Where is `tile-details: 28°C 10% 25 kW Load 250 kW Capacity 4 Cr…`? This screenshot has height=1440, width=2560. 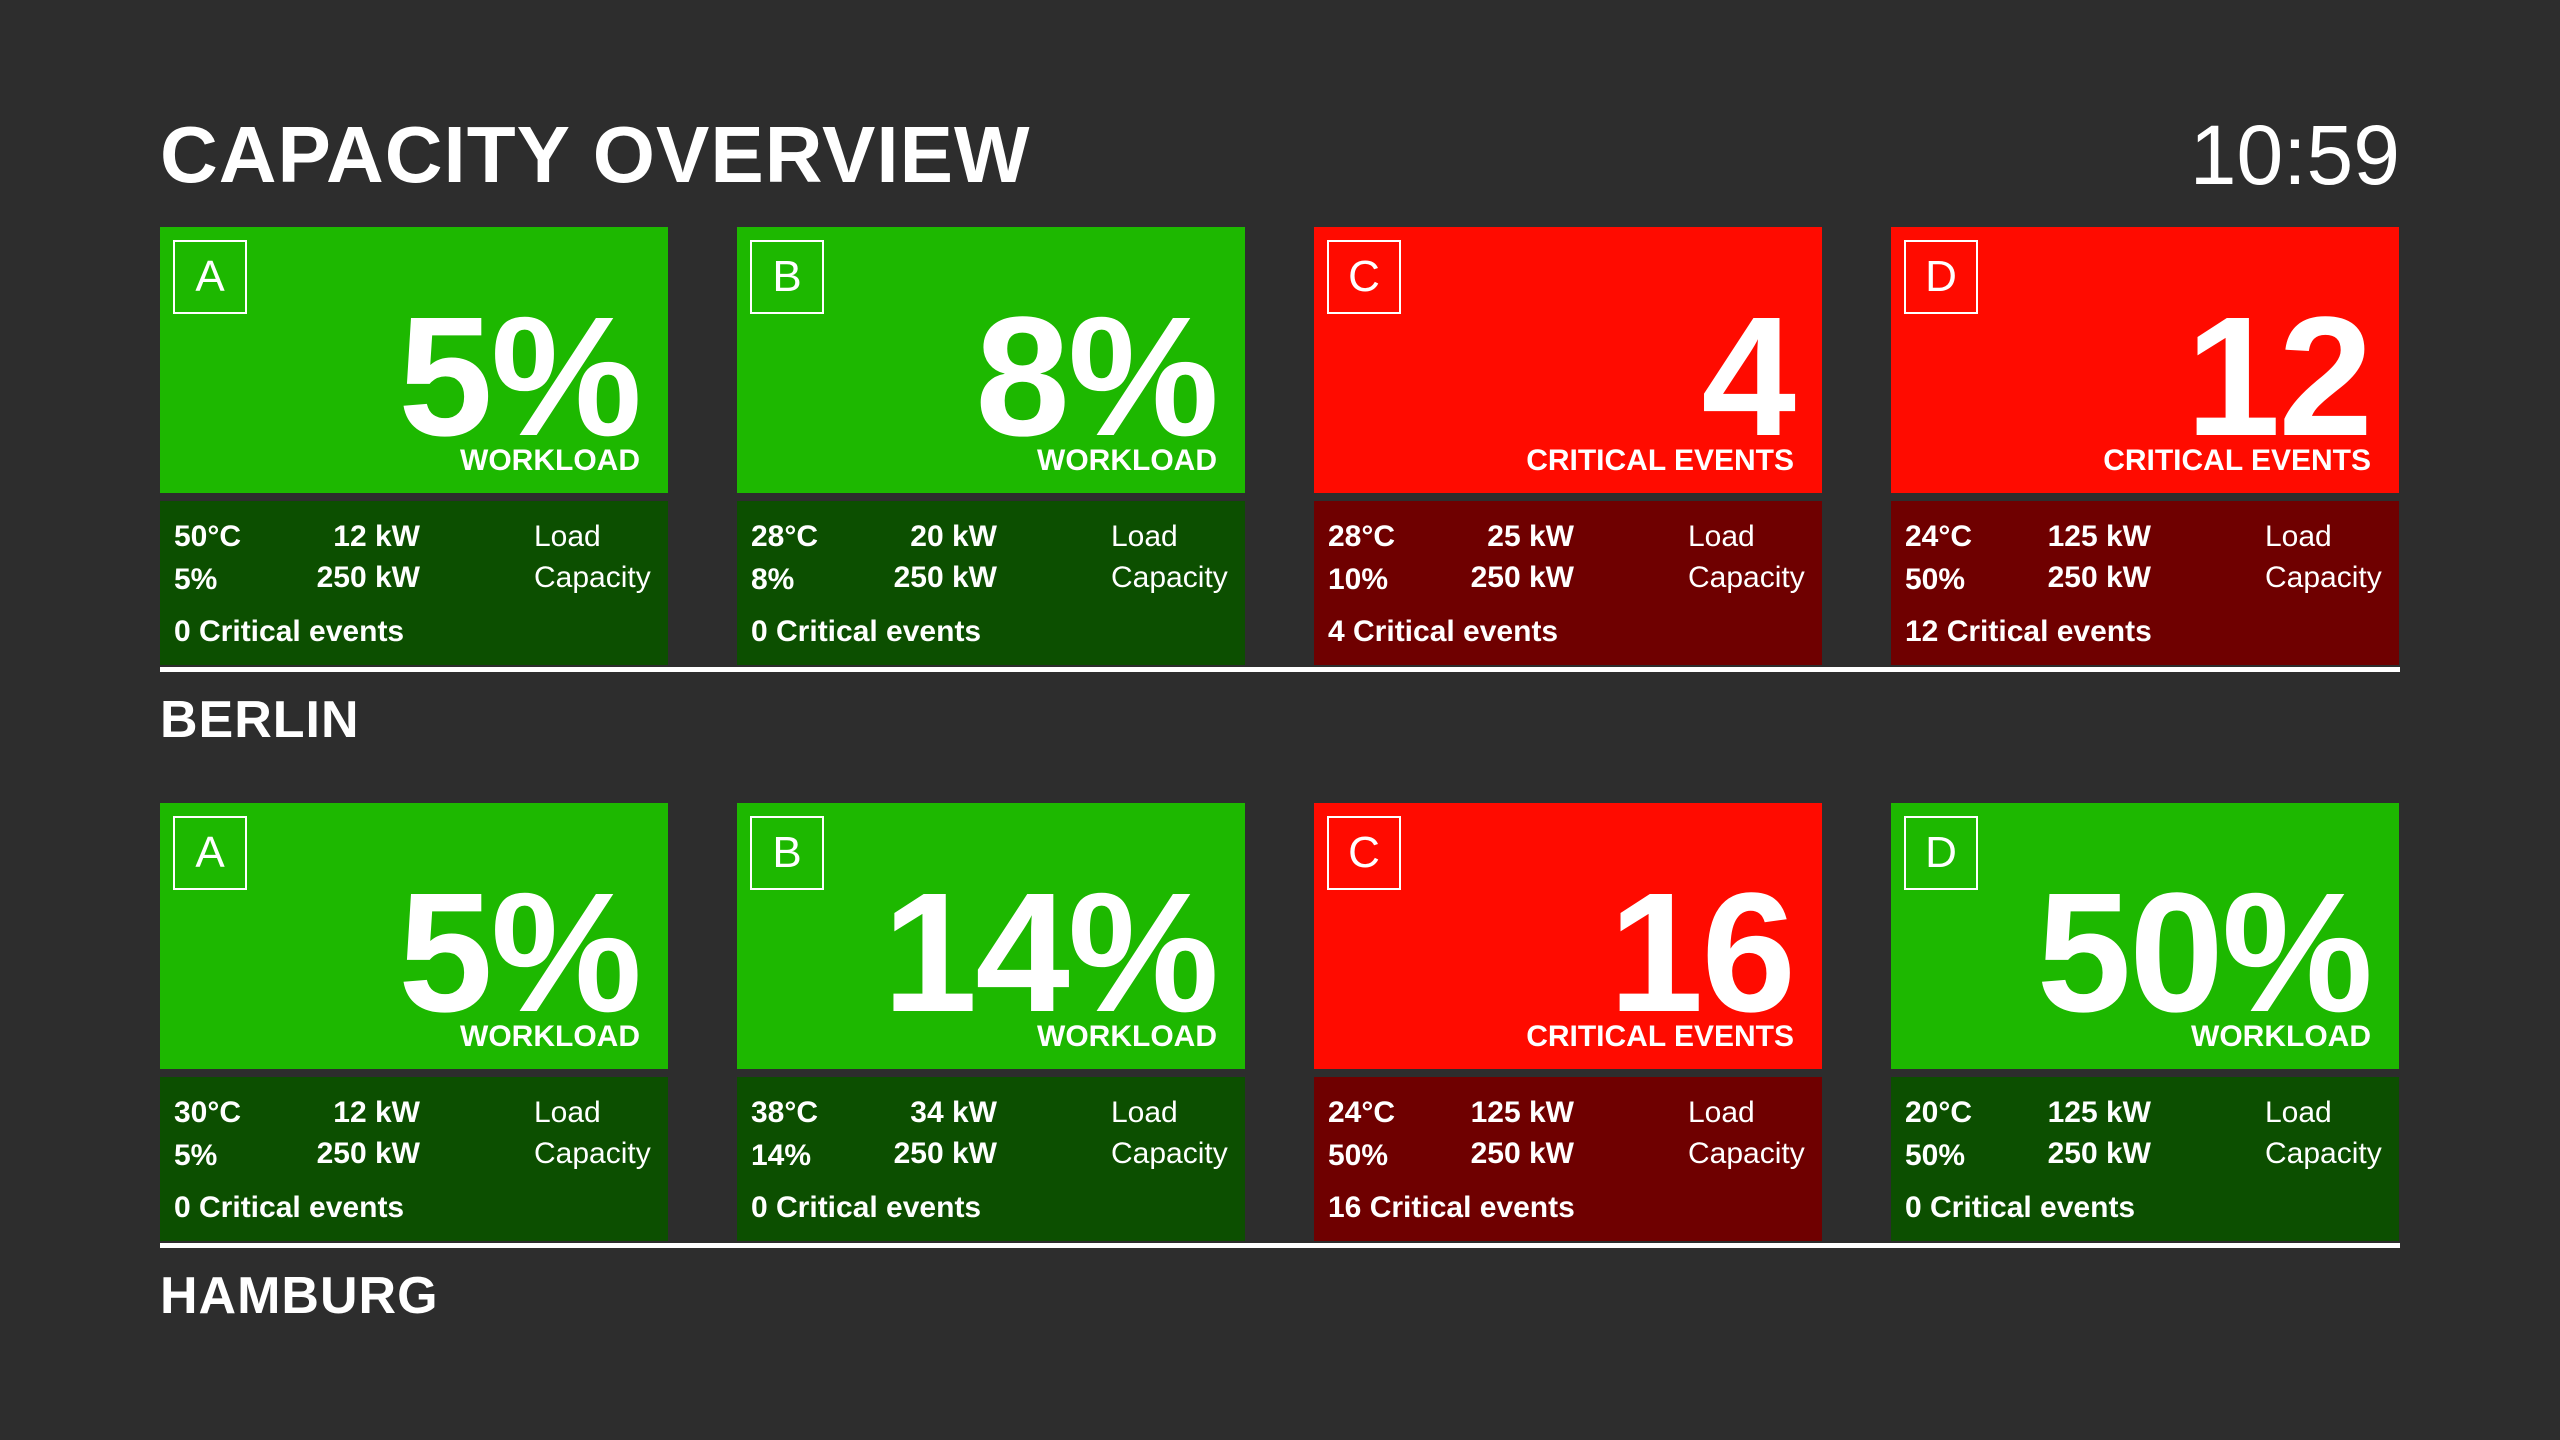 tile-details: 28°C 10% 25 kW Load 250 kW Capacity 4 Cr… is located at coordinates (1568, 583).